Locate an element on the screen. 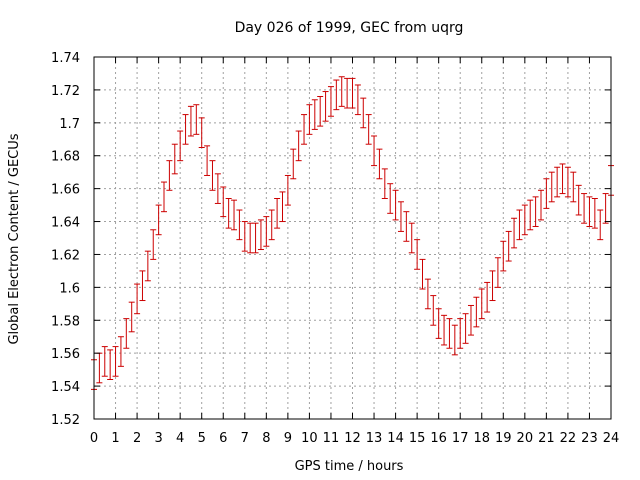  y-tick-label: 1.64 is located at coordinates (65, 223).